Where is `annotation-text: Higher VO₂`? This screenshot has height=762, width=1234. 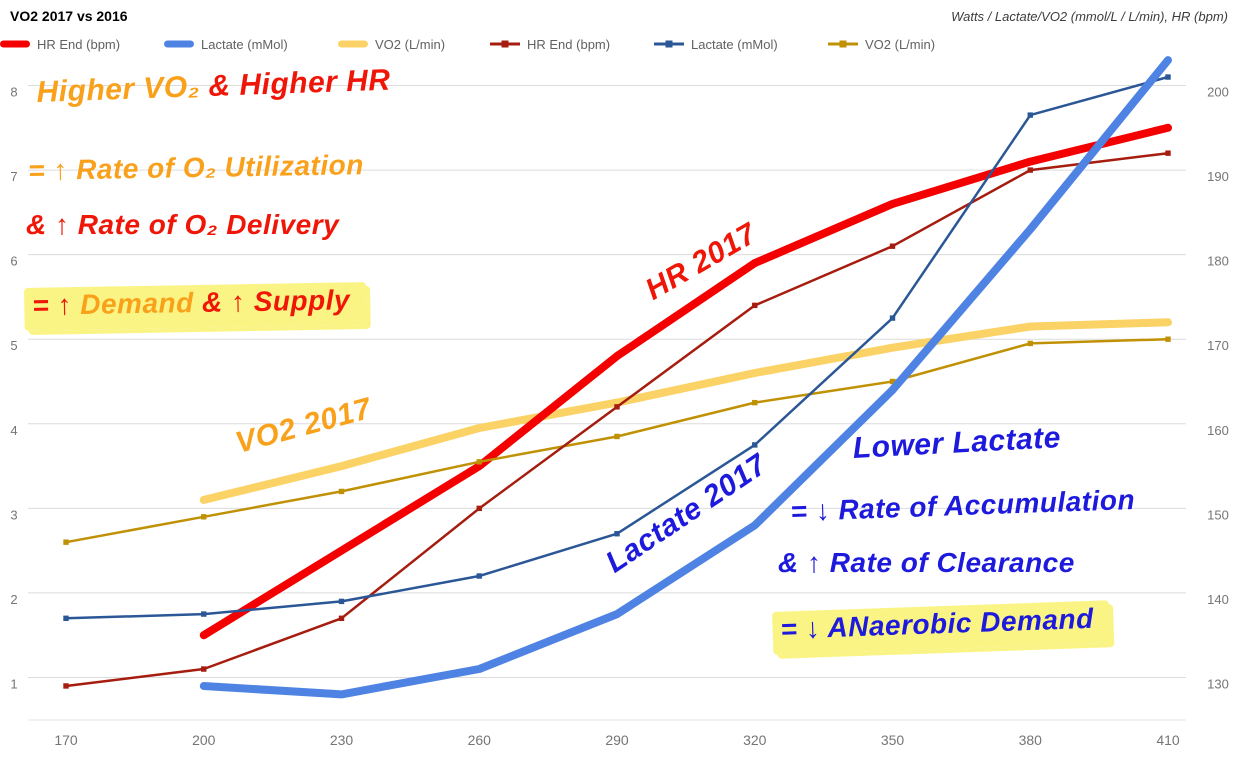
annotation-text: Higher VO₂ is located at coordinates (123, 89).